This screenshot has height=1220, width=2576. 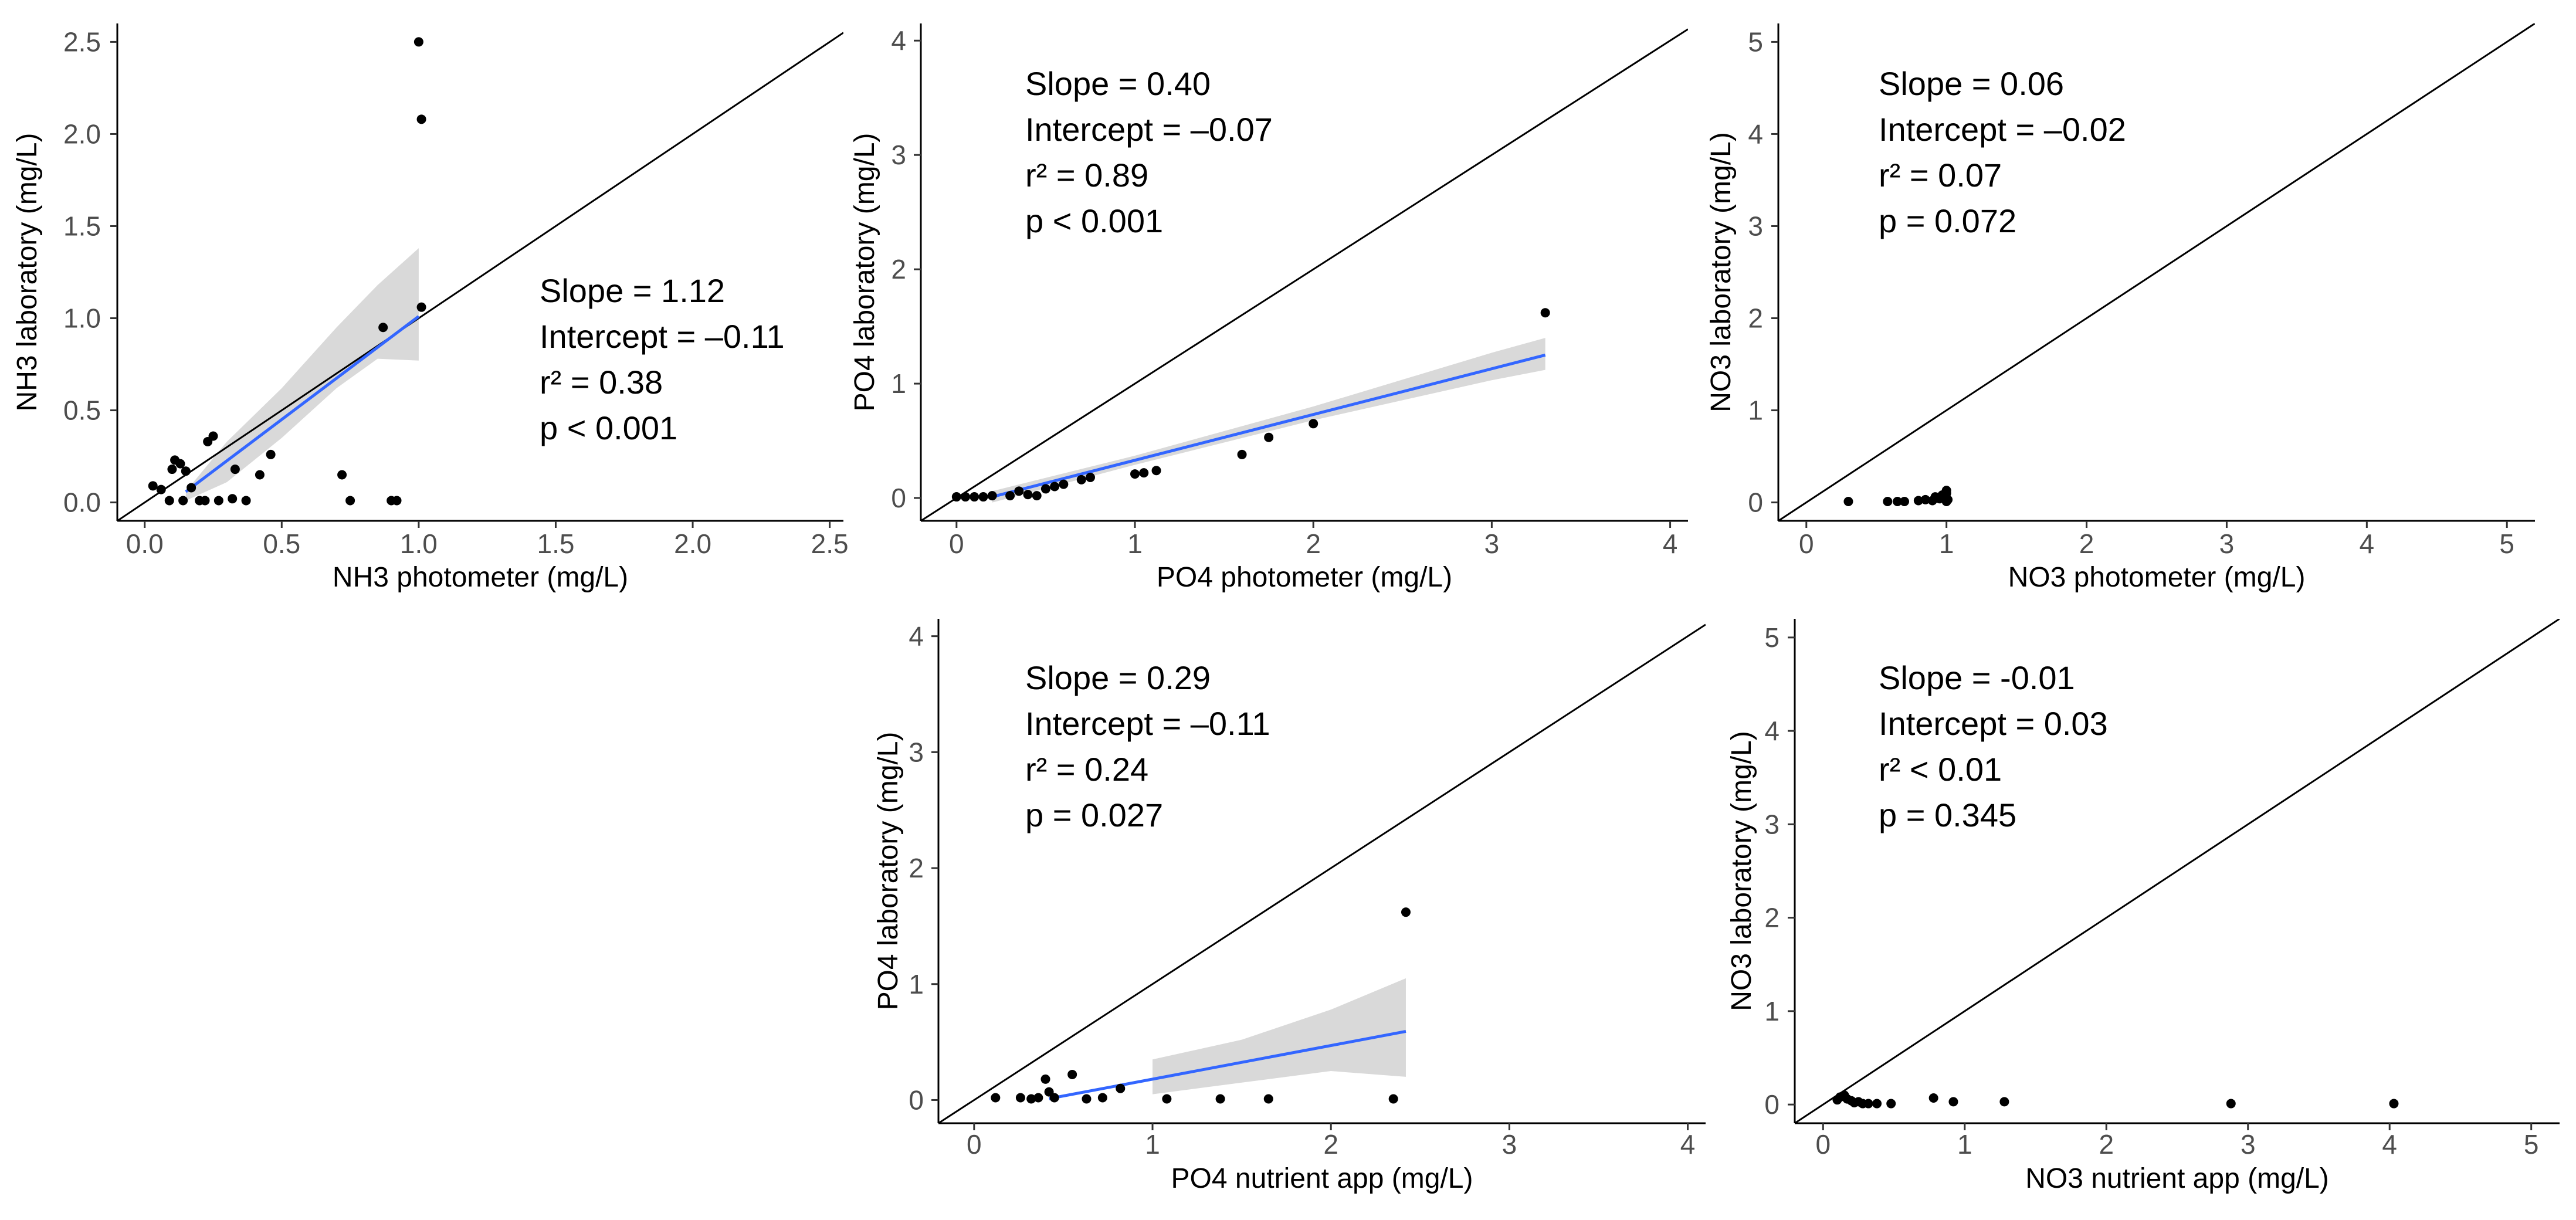 What do you see at coordinates (1322, 1178) in the screenshot?
I see `x-axis-label: PO4 nutrient app (mg/L)` at bounding box center [1322, 1178].